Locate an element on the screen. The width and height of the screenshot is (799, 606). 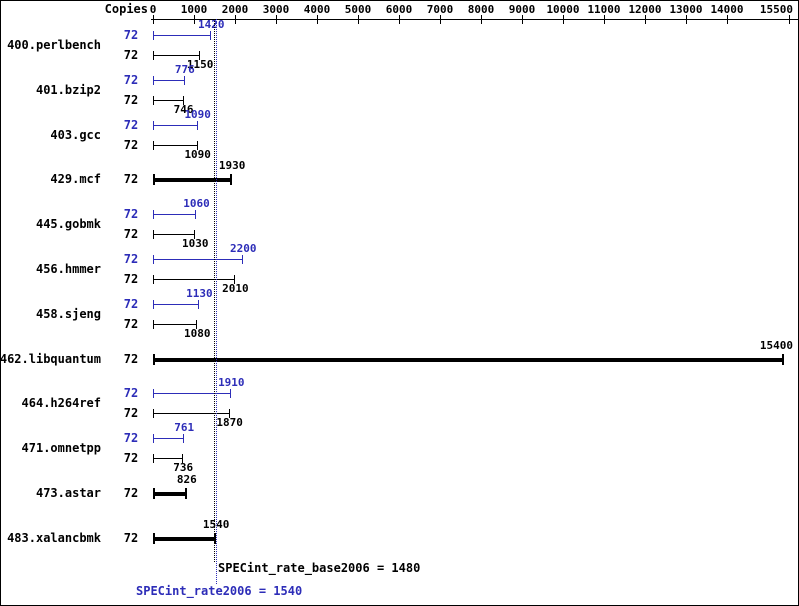
base-mean-line is located at coordinates (214, 290).